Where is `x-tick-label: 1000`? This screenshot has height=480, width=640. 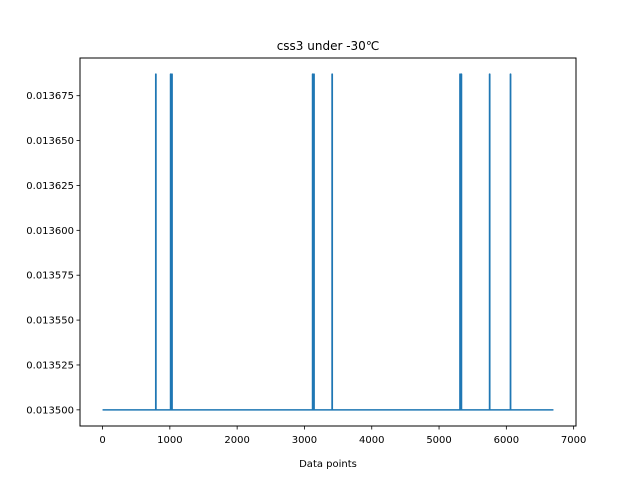 x-tick-label: 1000 is located at coordinates (169, 440).